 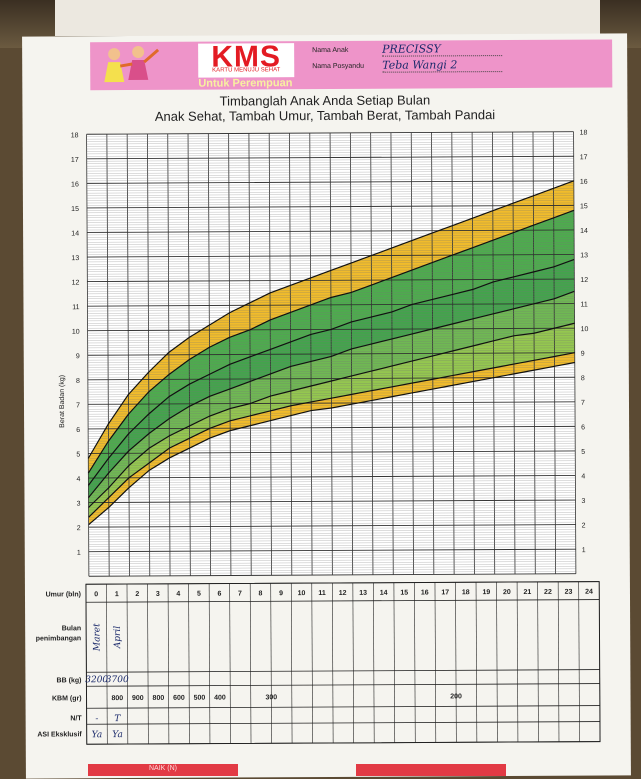 I want to click on y-tick-label-right: 1, so click(x=584, y=550).